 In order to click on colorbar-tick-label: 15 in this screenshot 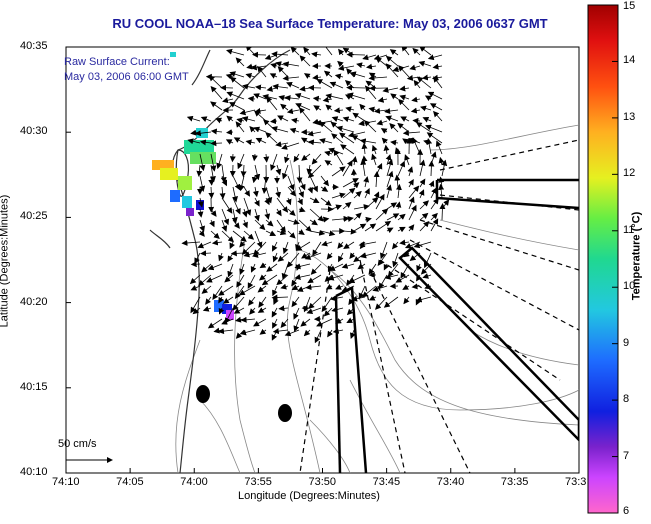, I will do `click(629, 6)`.